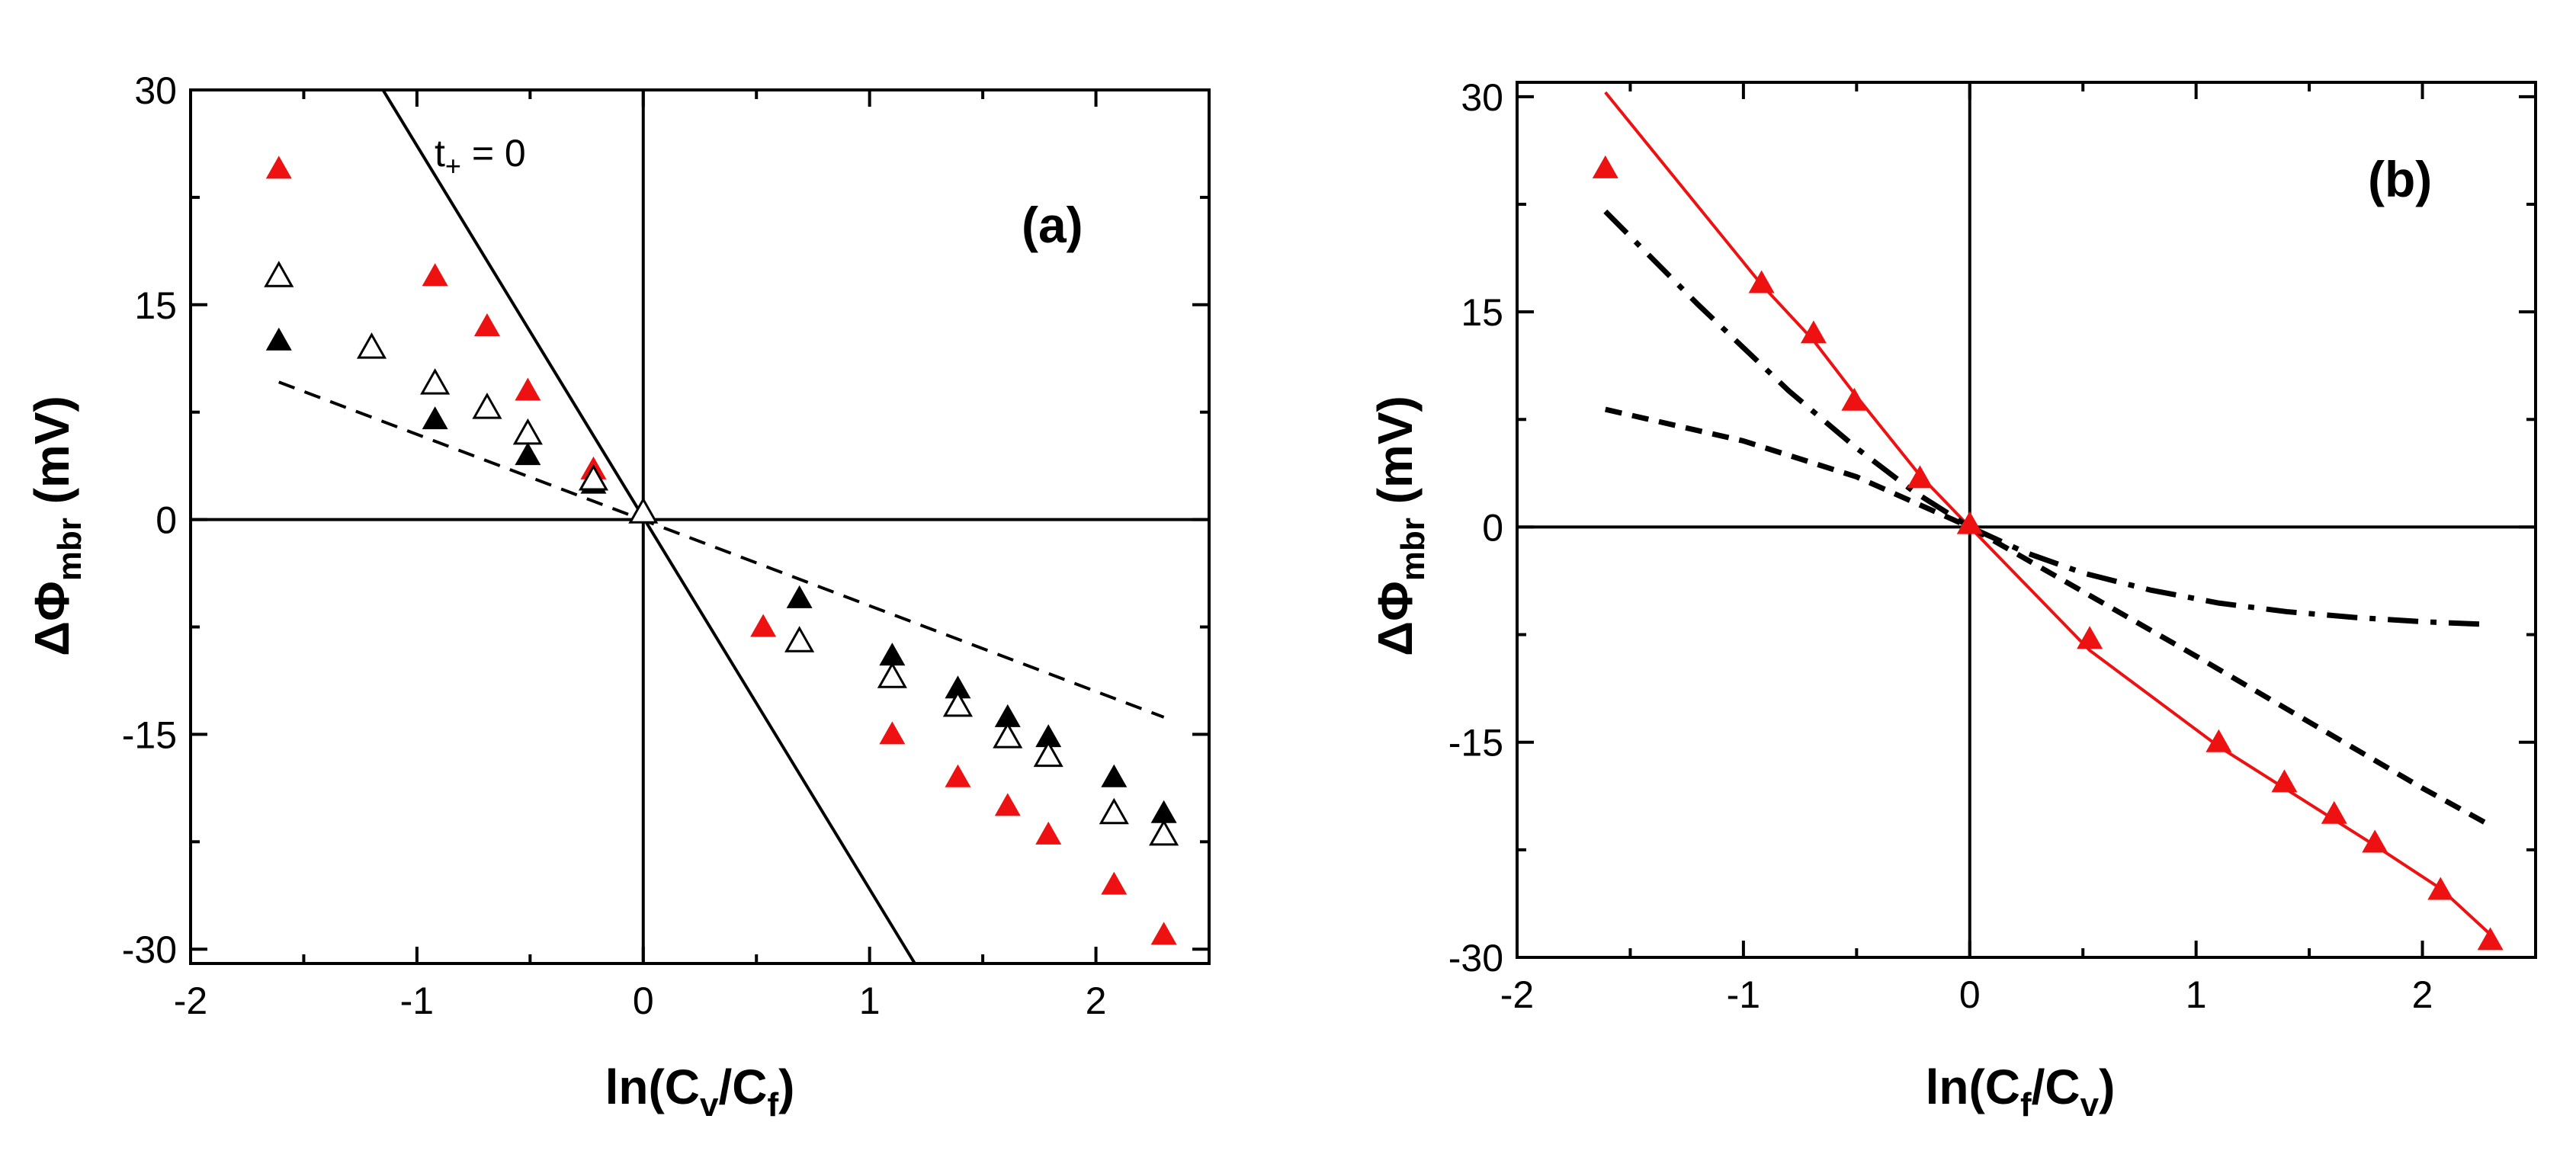 The height and width of the screenshot is (1151, 2576). I want to click on panel-b-y-tick-label: 0, so click(1492, 527).